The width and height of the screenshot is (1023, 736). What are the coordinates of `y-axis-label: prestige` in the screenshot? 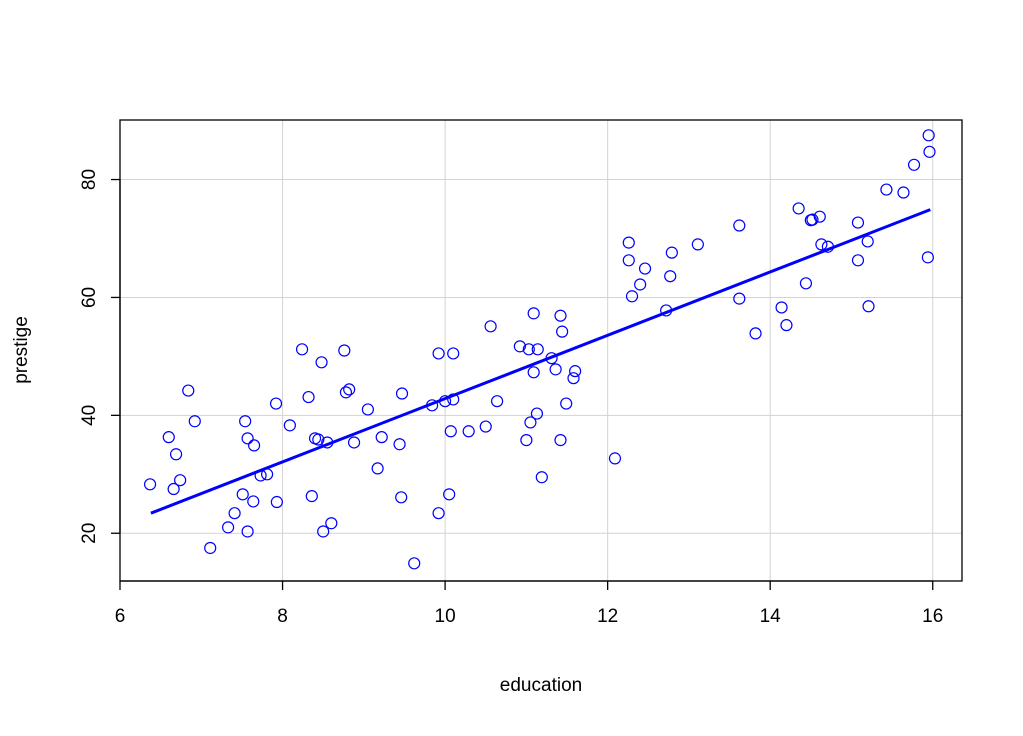 It's located at (21, 350).